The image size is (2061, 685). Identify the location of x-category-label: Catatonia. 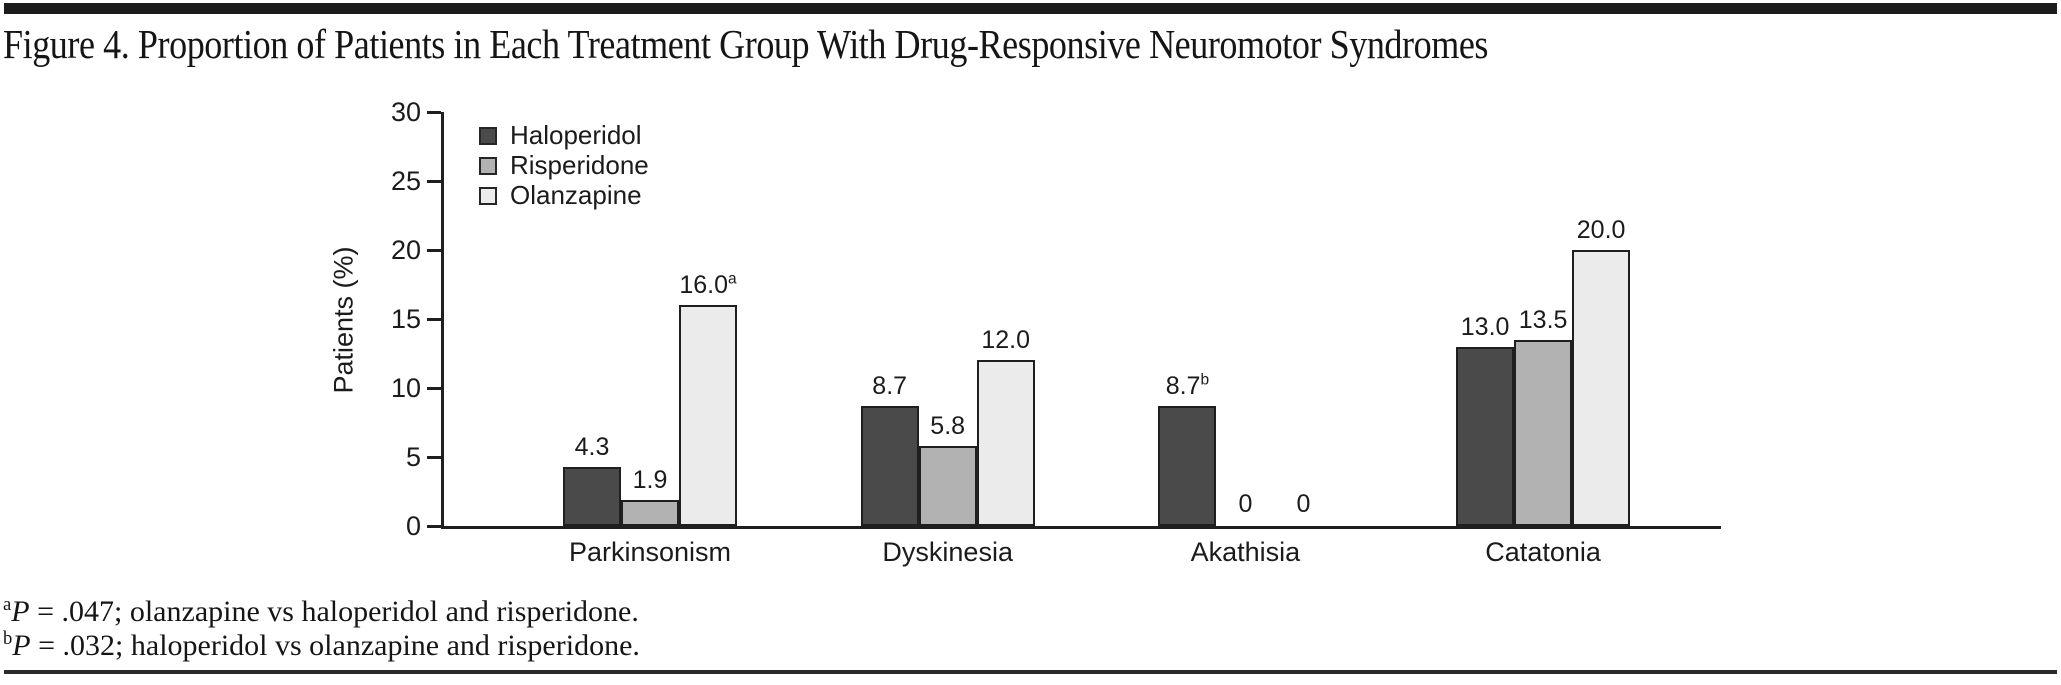
(1543, 552).